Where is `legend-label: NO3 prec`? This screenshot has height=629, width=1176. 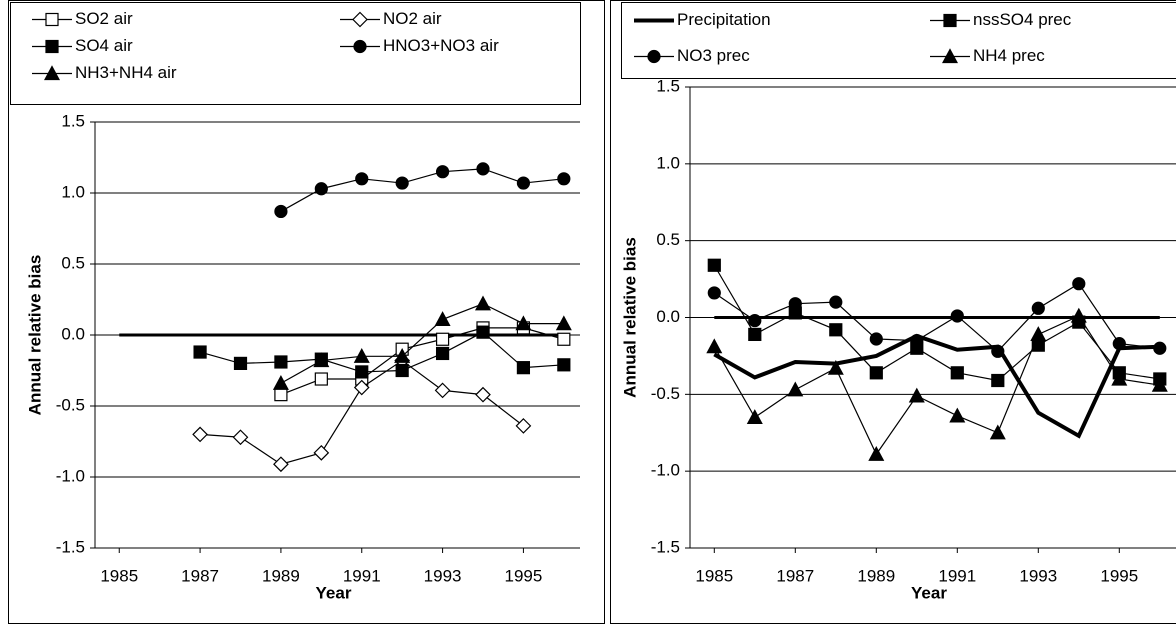 legend-label: NO3 prec is located at coordinates (713, 55).